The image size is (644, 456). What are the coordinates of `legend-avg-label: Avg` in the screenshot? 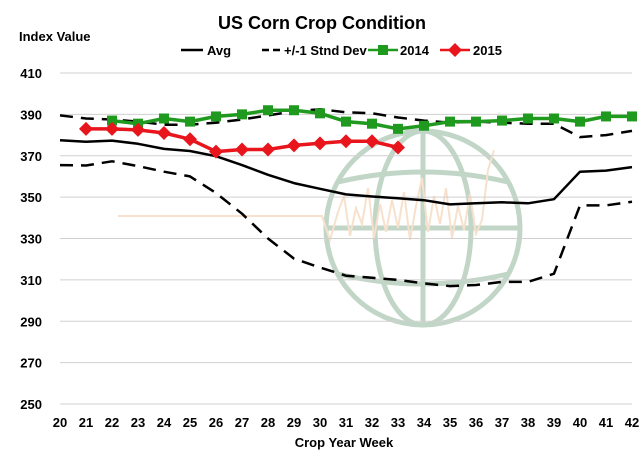 It's located at (219, 50).